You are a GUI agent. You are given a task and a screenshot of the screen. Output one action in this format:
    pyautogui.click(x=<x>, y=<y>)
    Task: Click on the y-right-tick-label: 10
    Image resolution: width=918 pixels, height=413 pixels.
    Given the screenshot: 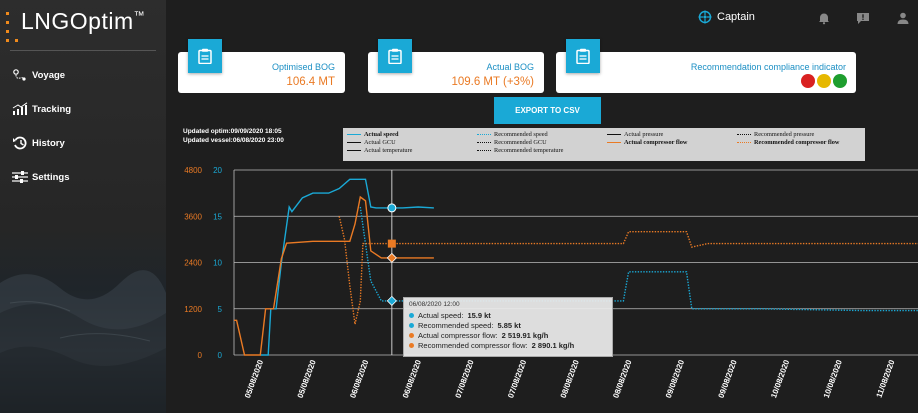 What is the action you would take?
    pyautogui.click(x=217, y=263)
    